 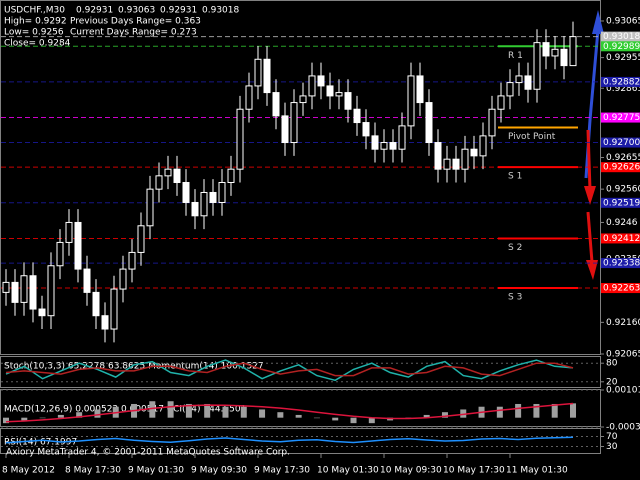 What do you see at coordinates (623, 89) in the screenshot?
I see `y-tick-label: 0.92863` at bounding box center [623, 89].